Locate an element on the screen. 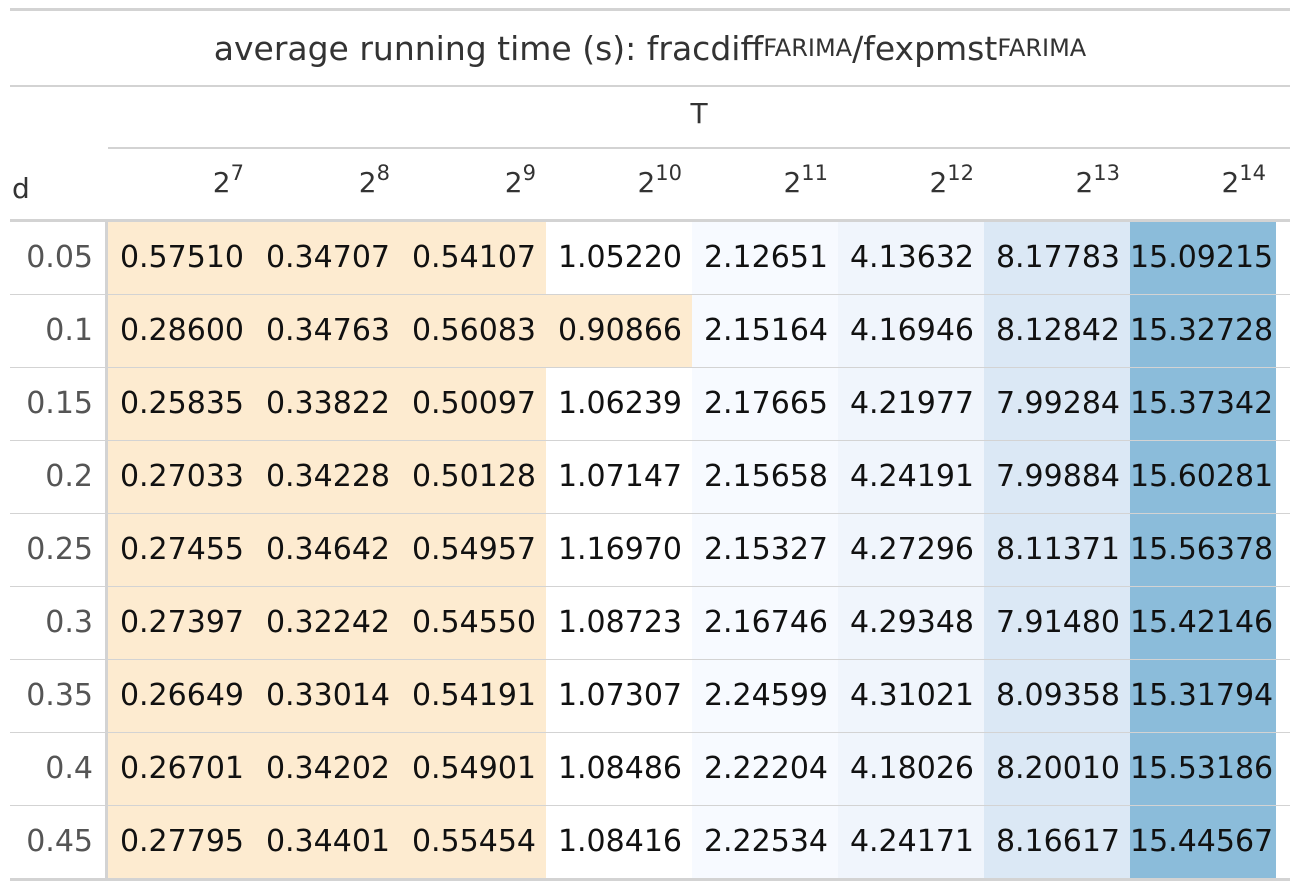  table-cell: 8.12842 is located at coordinates (1057, 331).